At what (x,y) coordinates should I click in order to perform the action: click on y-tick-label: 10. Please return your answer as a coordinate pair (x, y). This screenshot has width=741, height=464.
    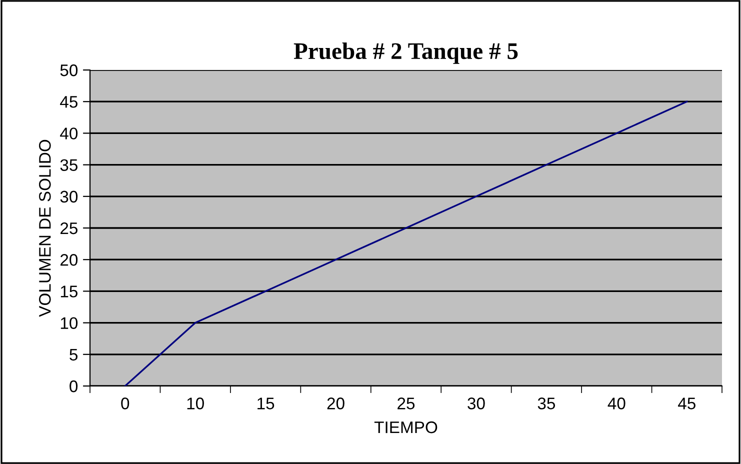
    Looking at the image, I should click on (69, 323).